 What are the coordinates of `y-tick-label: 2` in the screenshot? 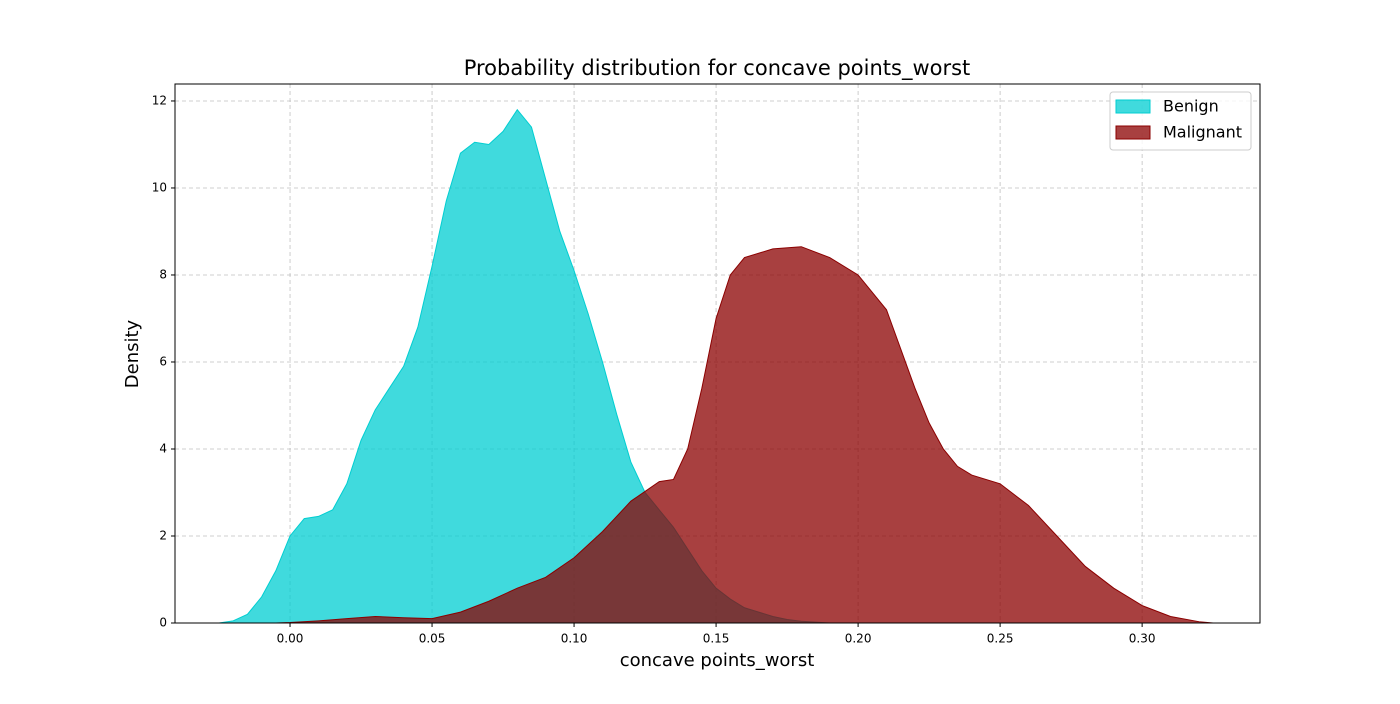 It's located at (163, 535).